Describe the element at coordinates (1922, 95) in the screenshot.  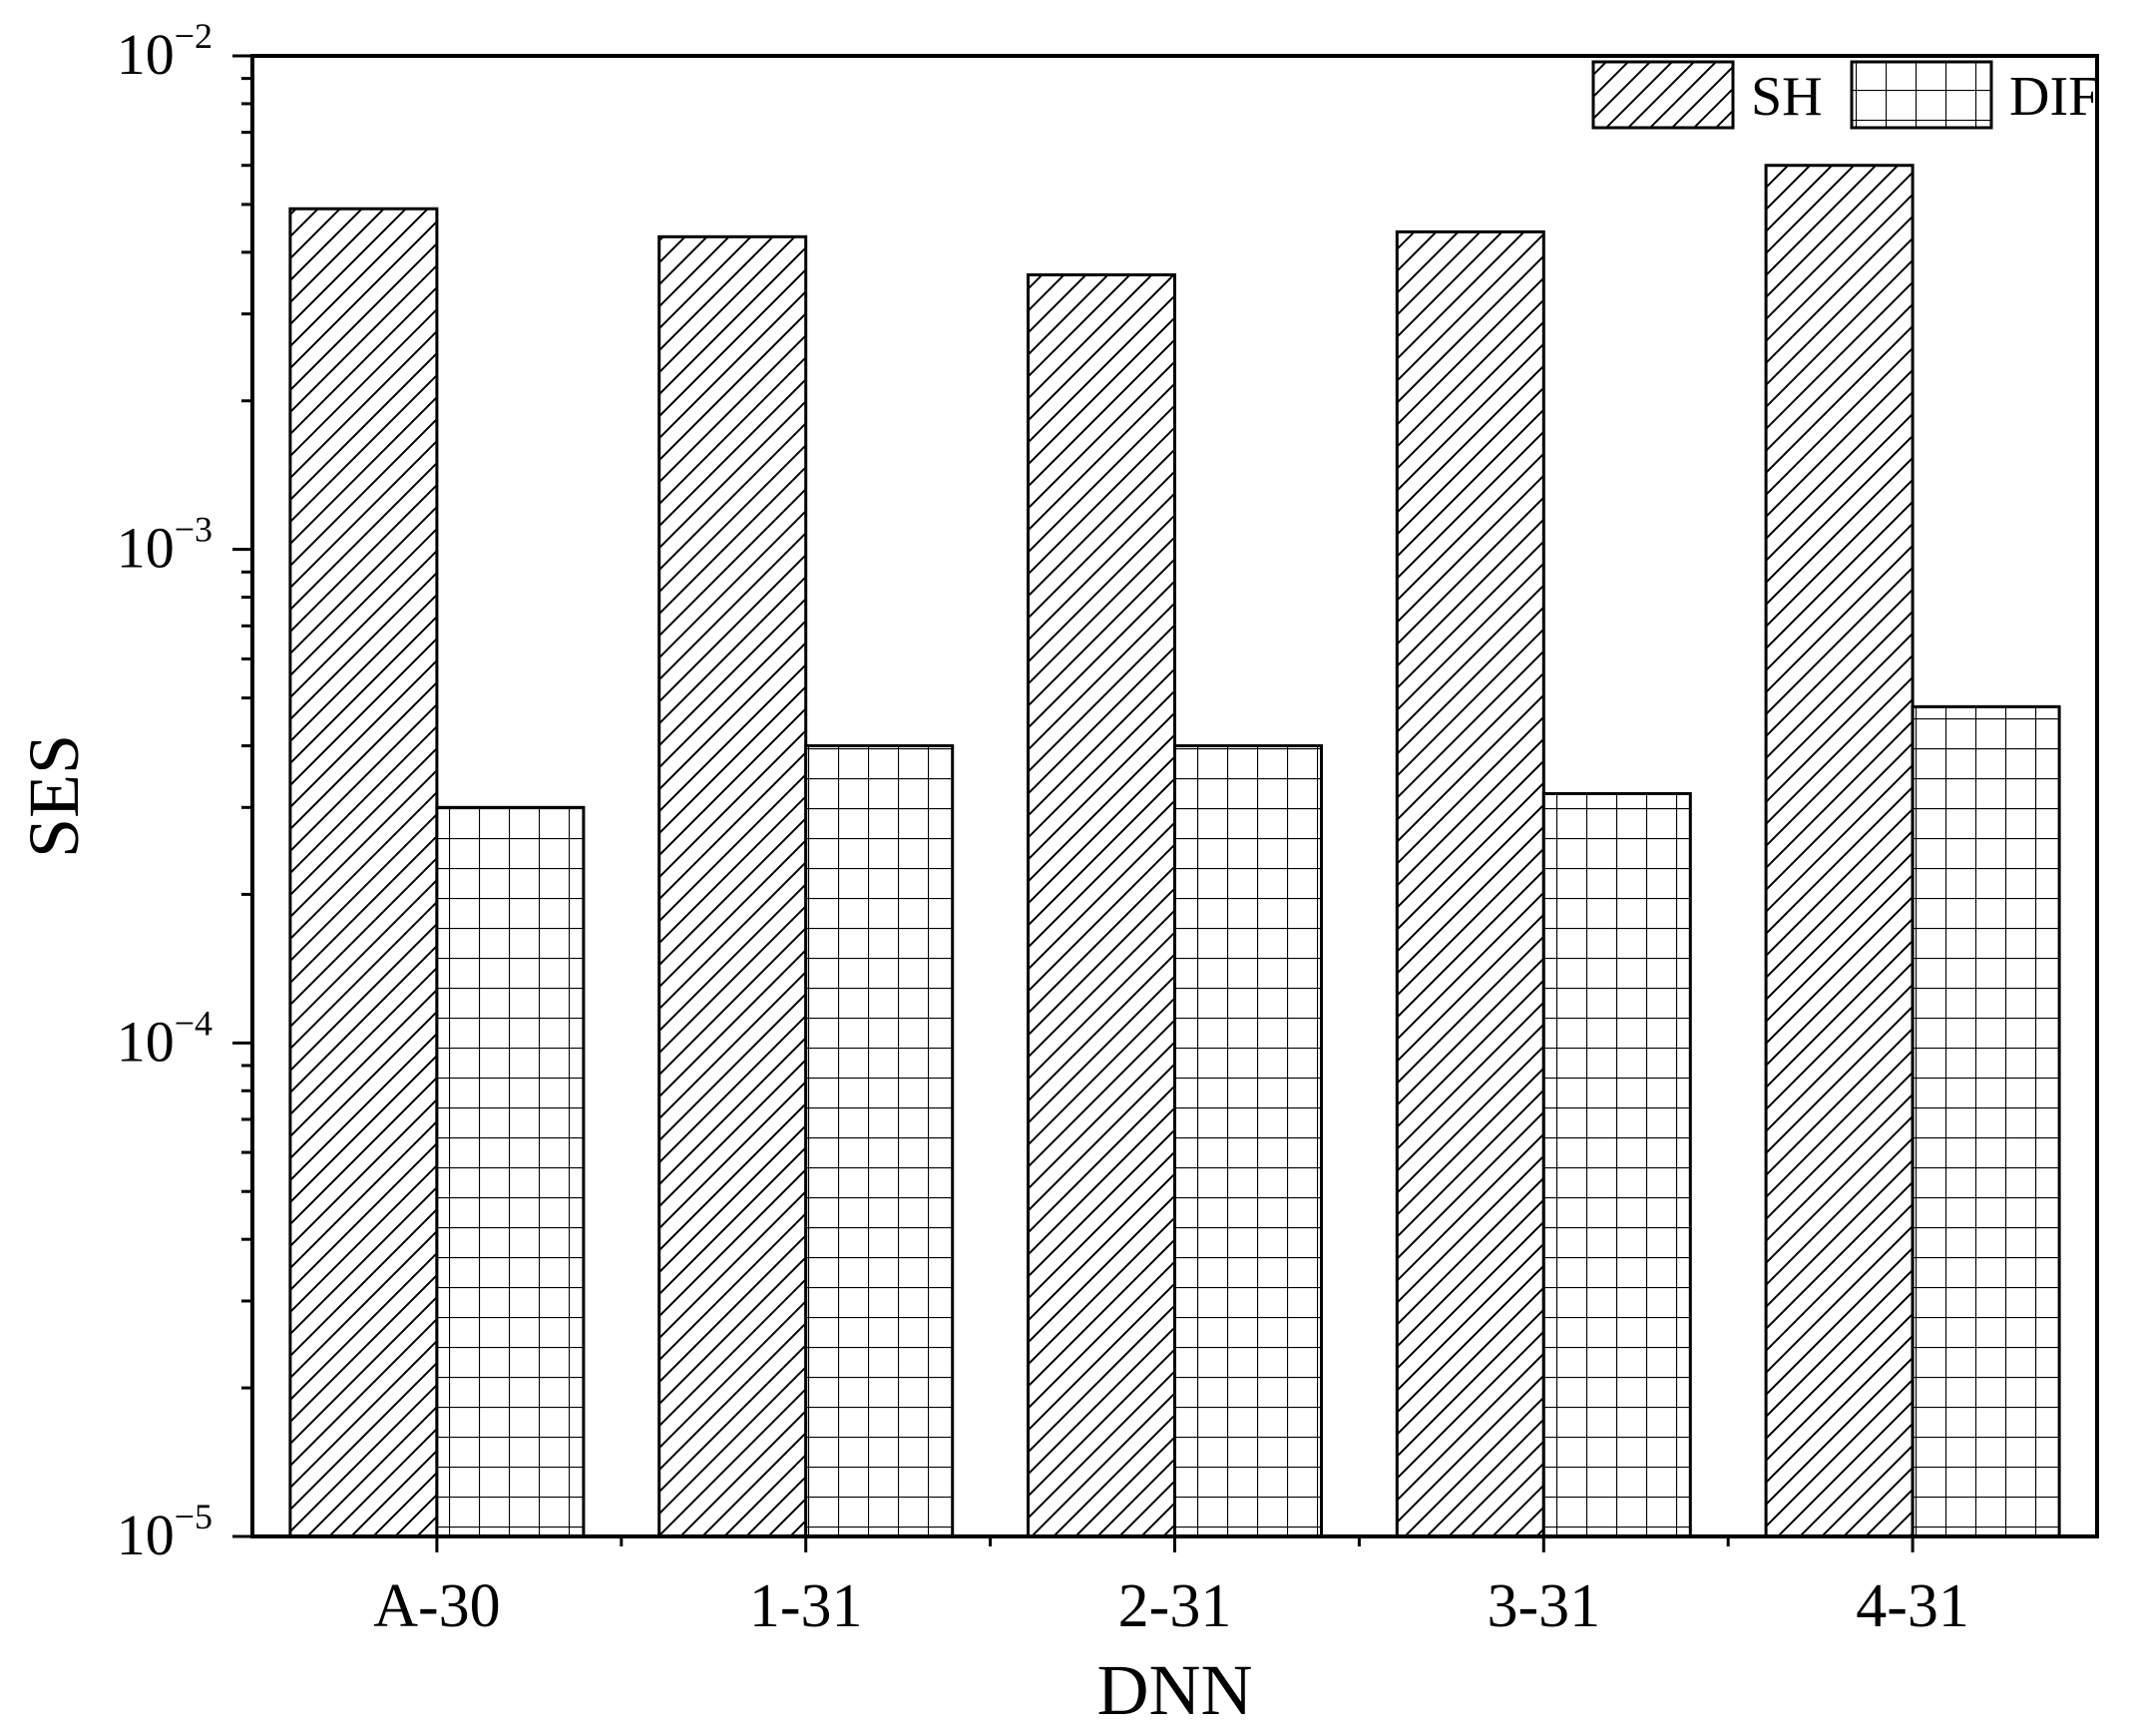
I see `legend-swatch-dif` at that location.